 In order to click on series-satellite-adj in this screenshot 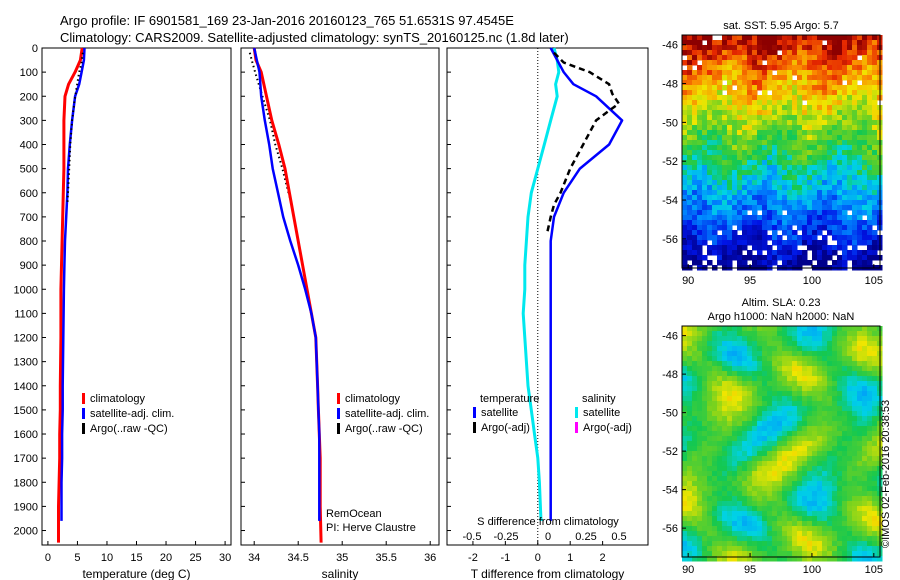, I will do `click(73, 284)`.